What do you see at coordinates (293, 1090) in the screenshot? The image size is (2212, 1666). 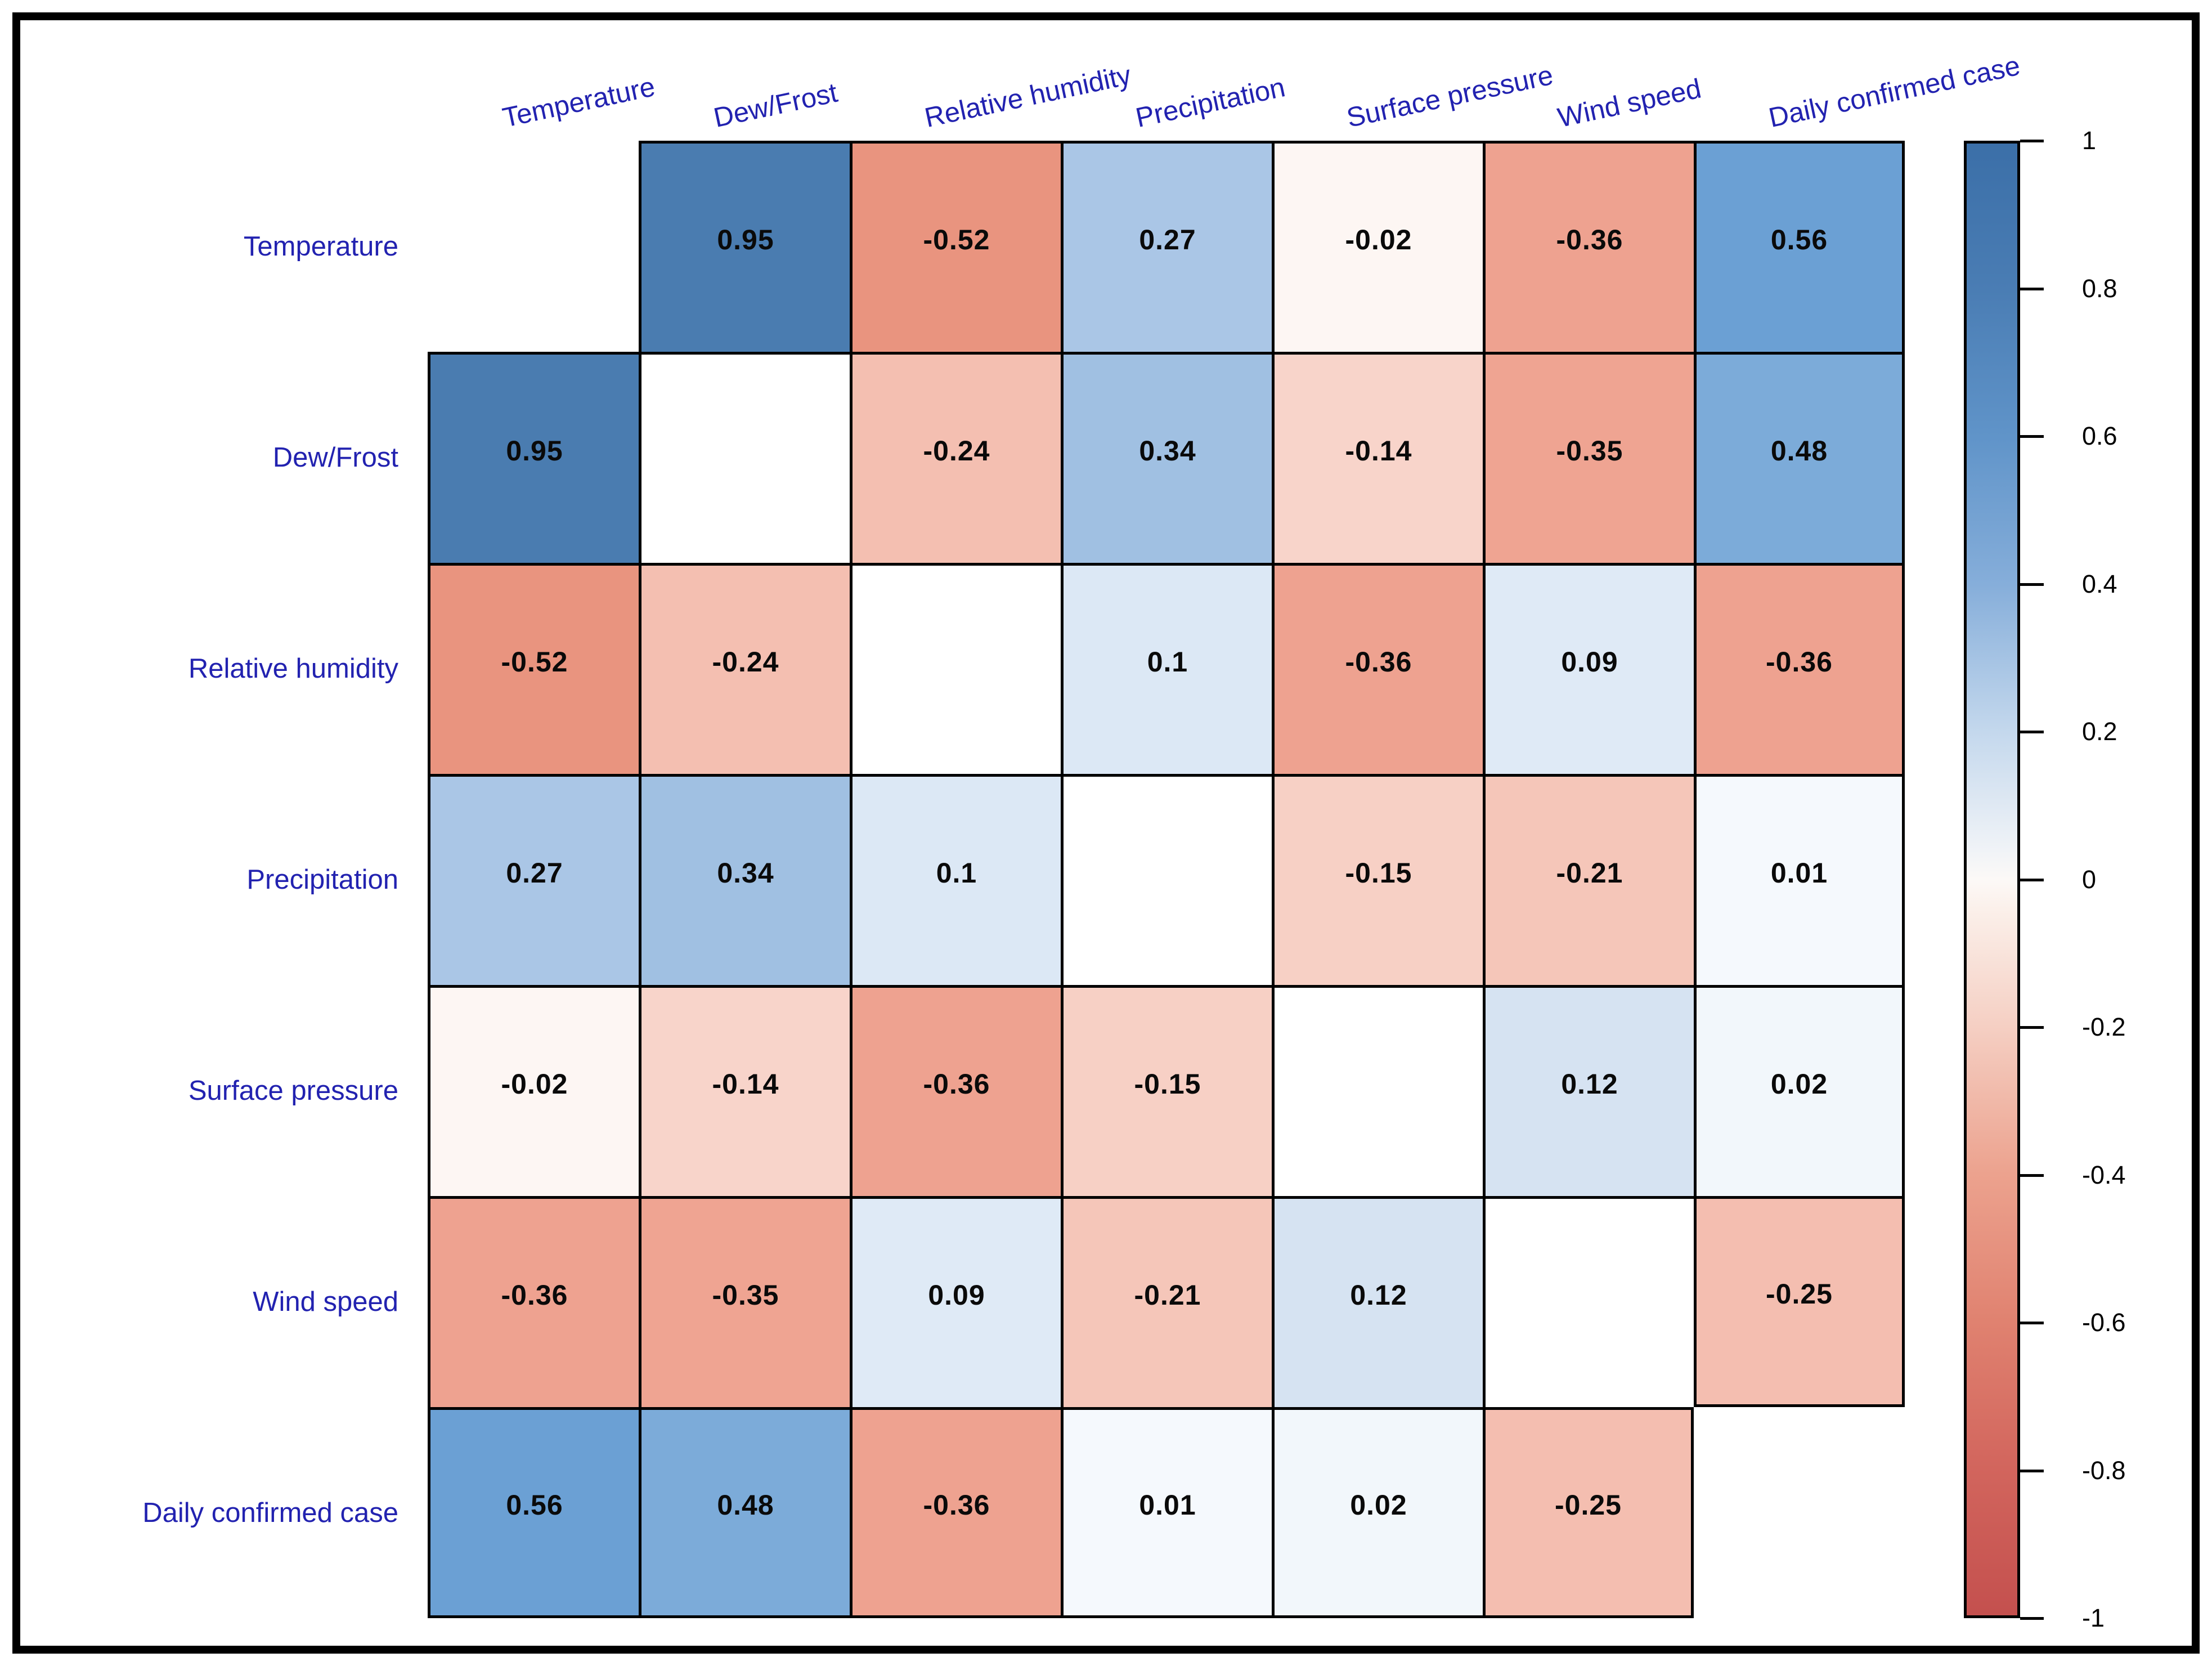 I see `row-label-surface-pressure: Surface pressure` at bounding box center [293, 1090].